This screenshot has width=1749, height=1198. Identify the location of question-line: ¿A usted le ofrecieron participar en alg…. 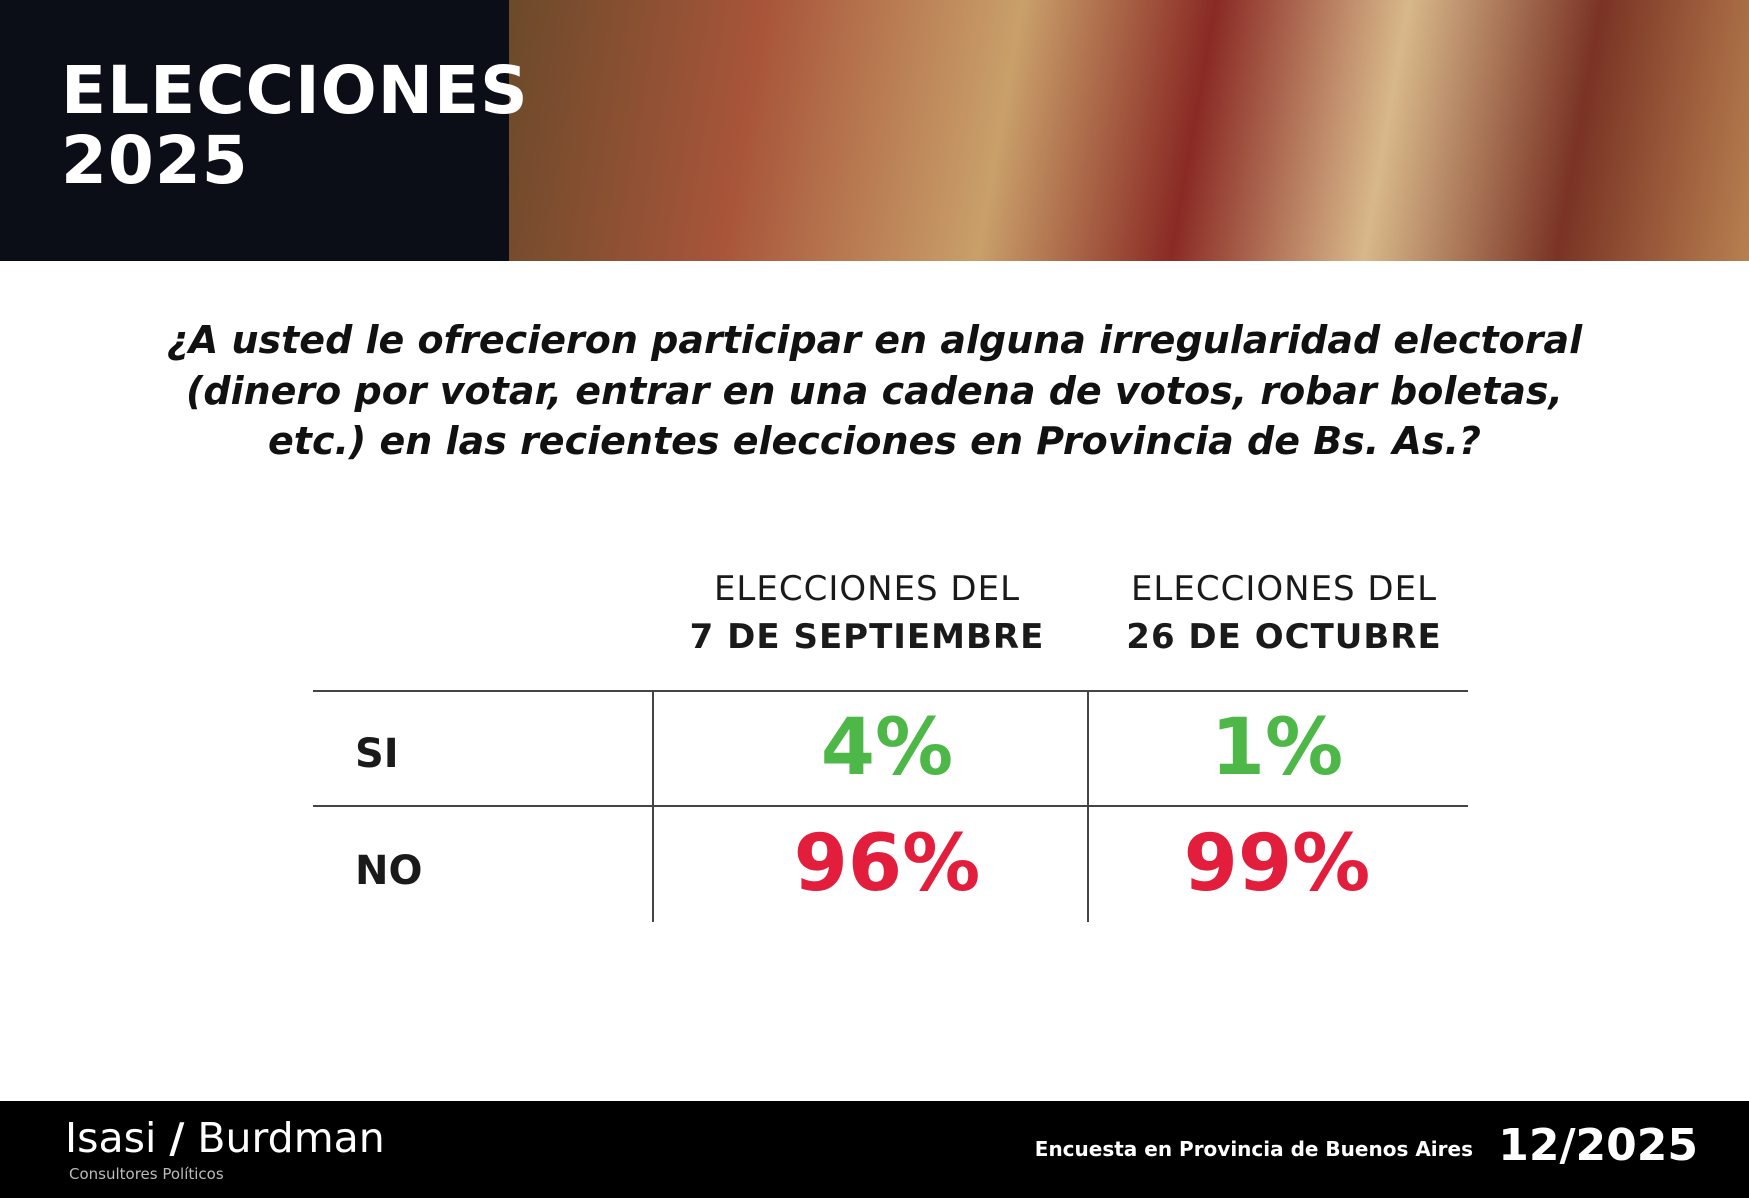
(874, 340).